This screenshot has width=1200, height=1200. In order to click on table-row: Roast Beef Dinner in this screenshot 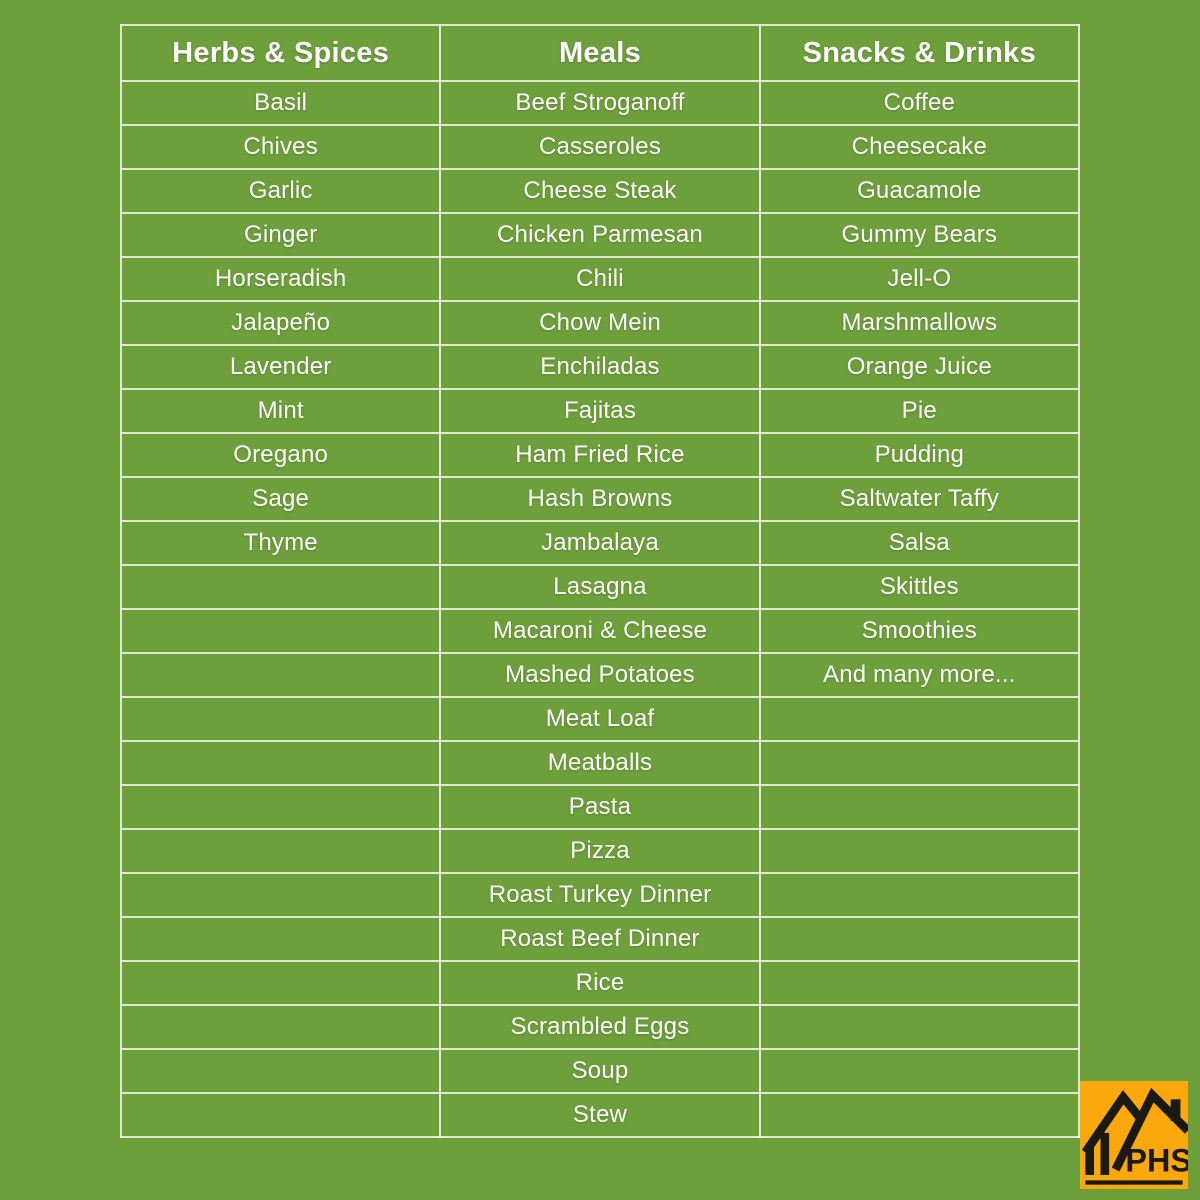, I will do `click(600, 939)`.